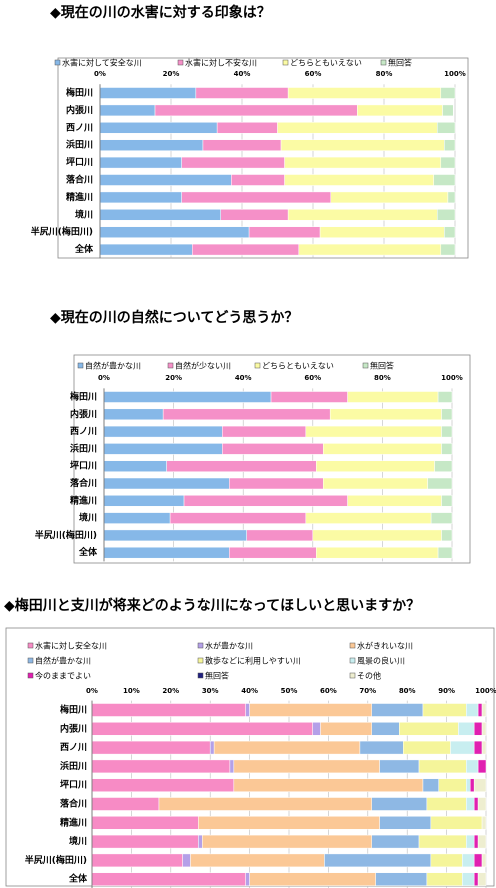 Image resolution: width=496 pixels, height=888 pixels. I want to click on category-label: 西ノ川, so click(83, 431).